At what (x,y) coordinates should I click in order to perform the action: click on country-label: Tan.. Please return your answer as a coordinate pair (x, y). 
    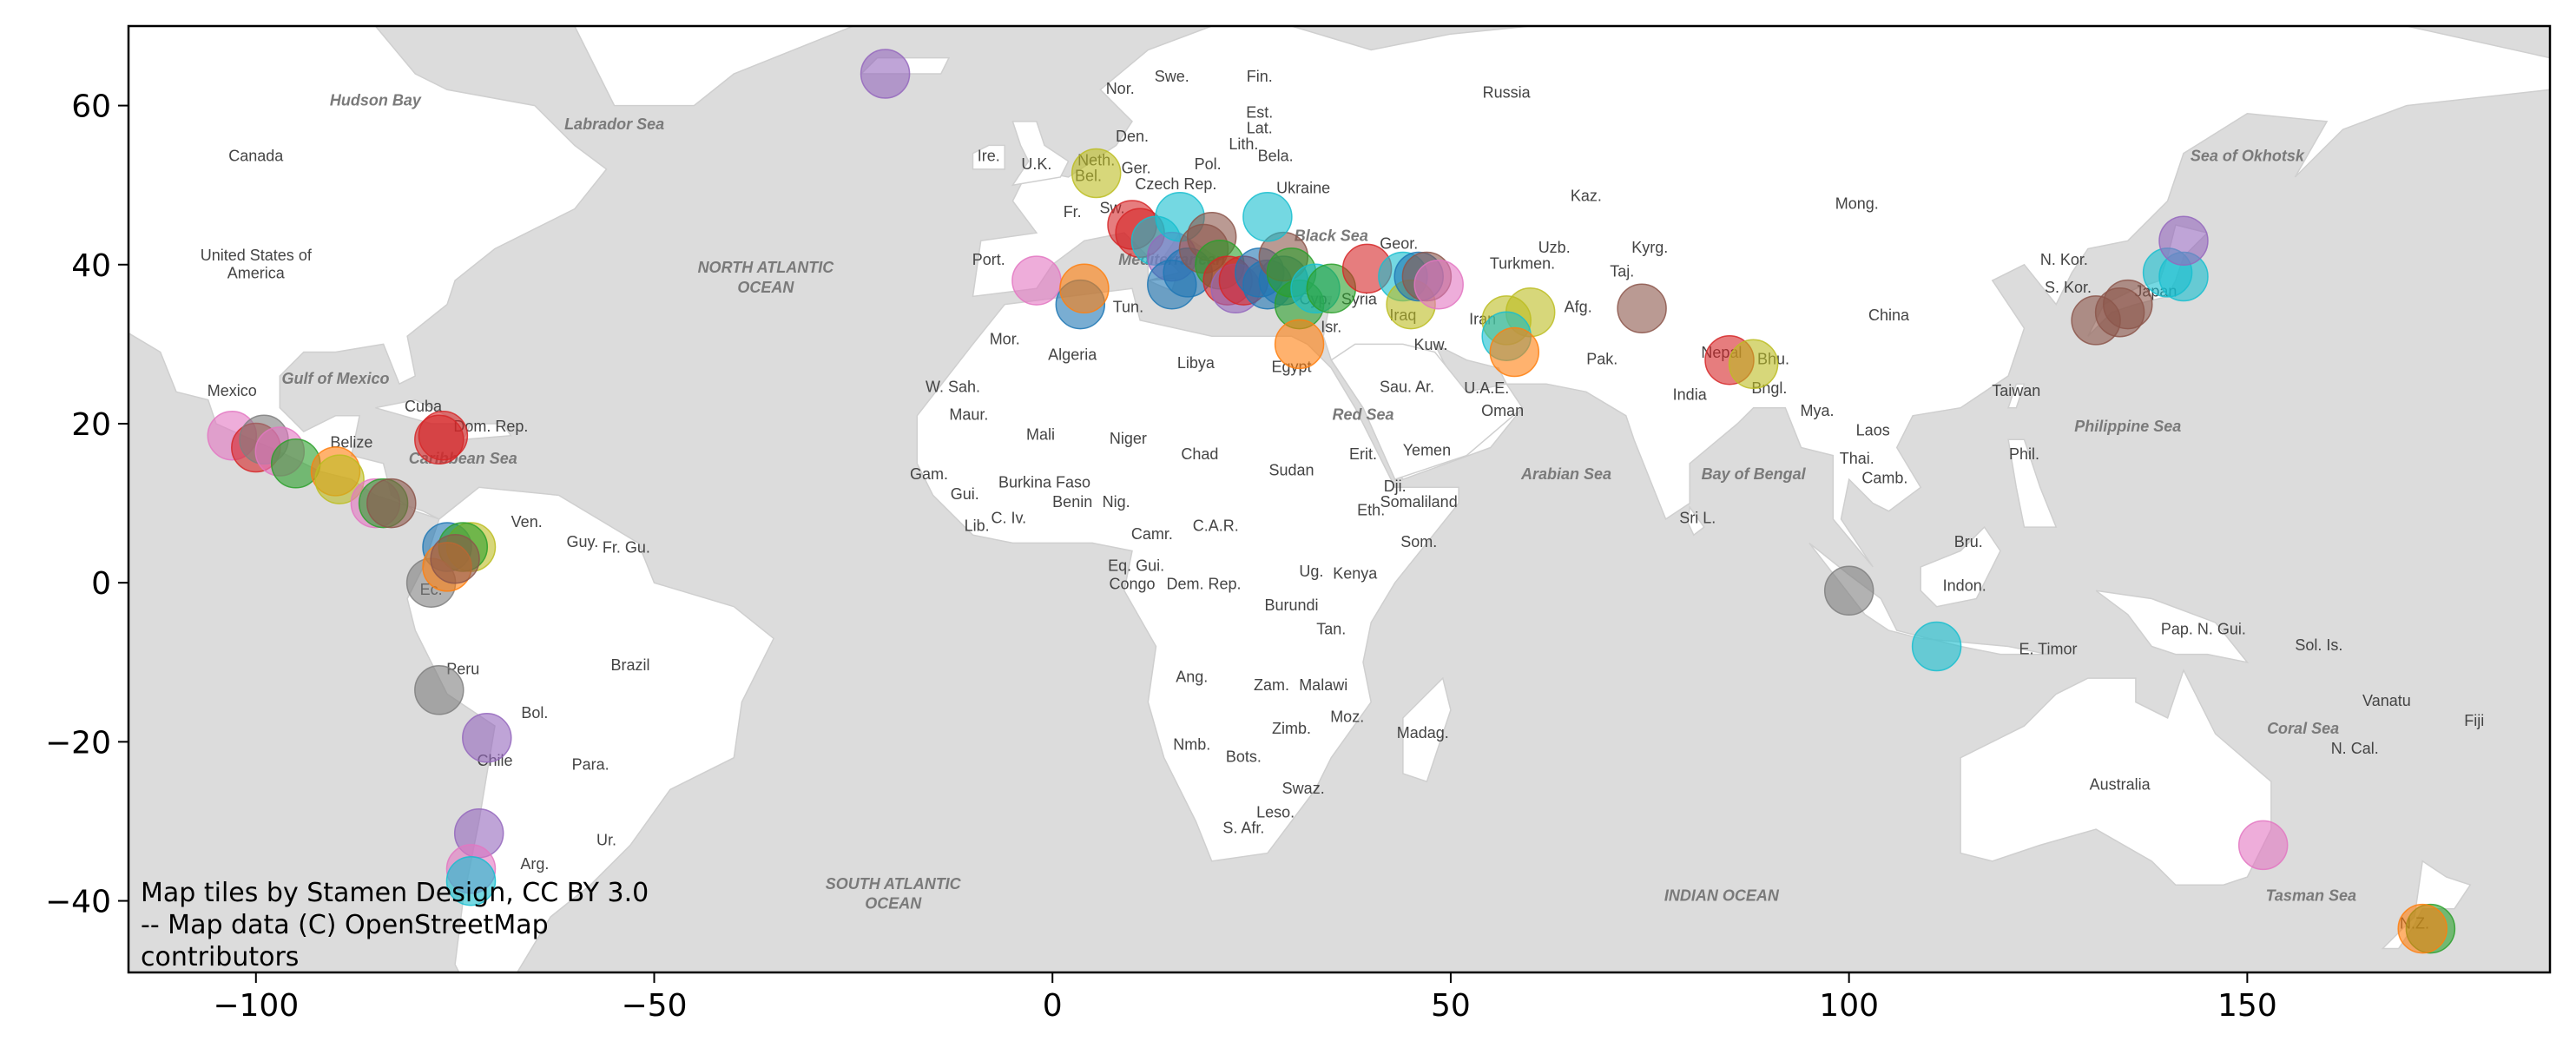
    Looking at the image, I should click on (1331, 629).